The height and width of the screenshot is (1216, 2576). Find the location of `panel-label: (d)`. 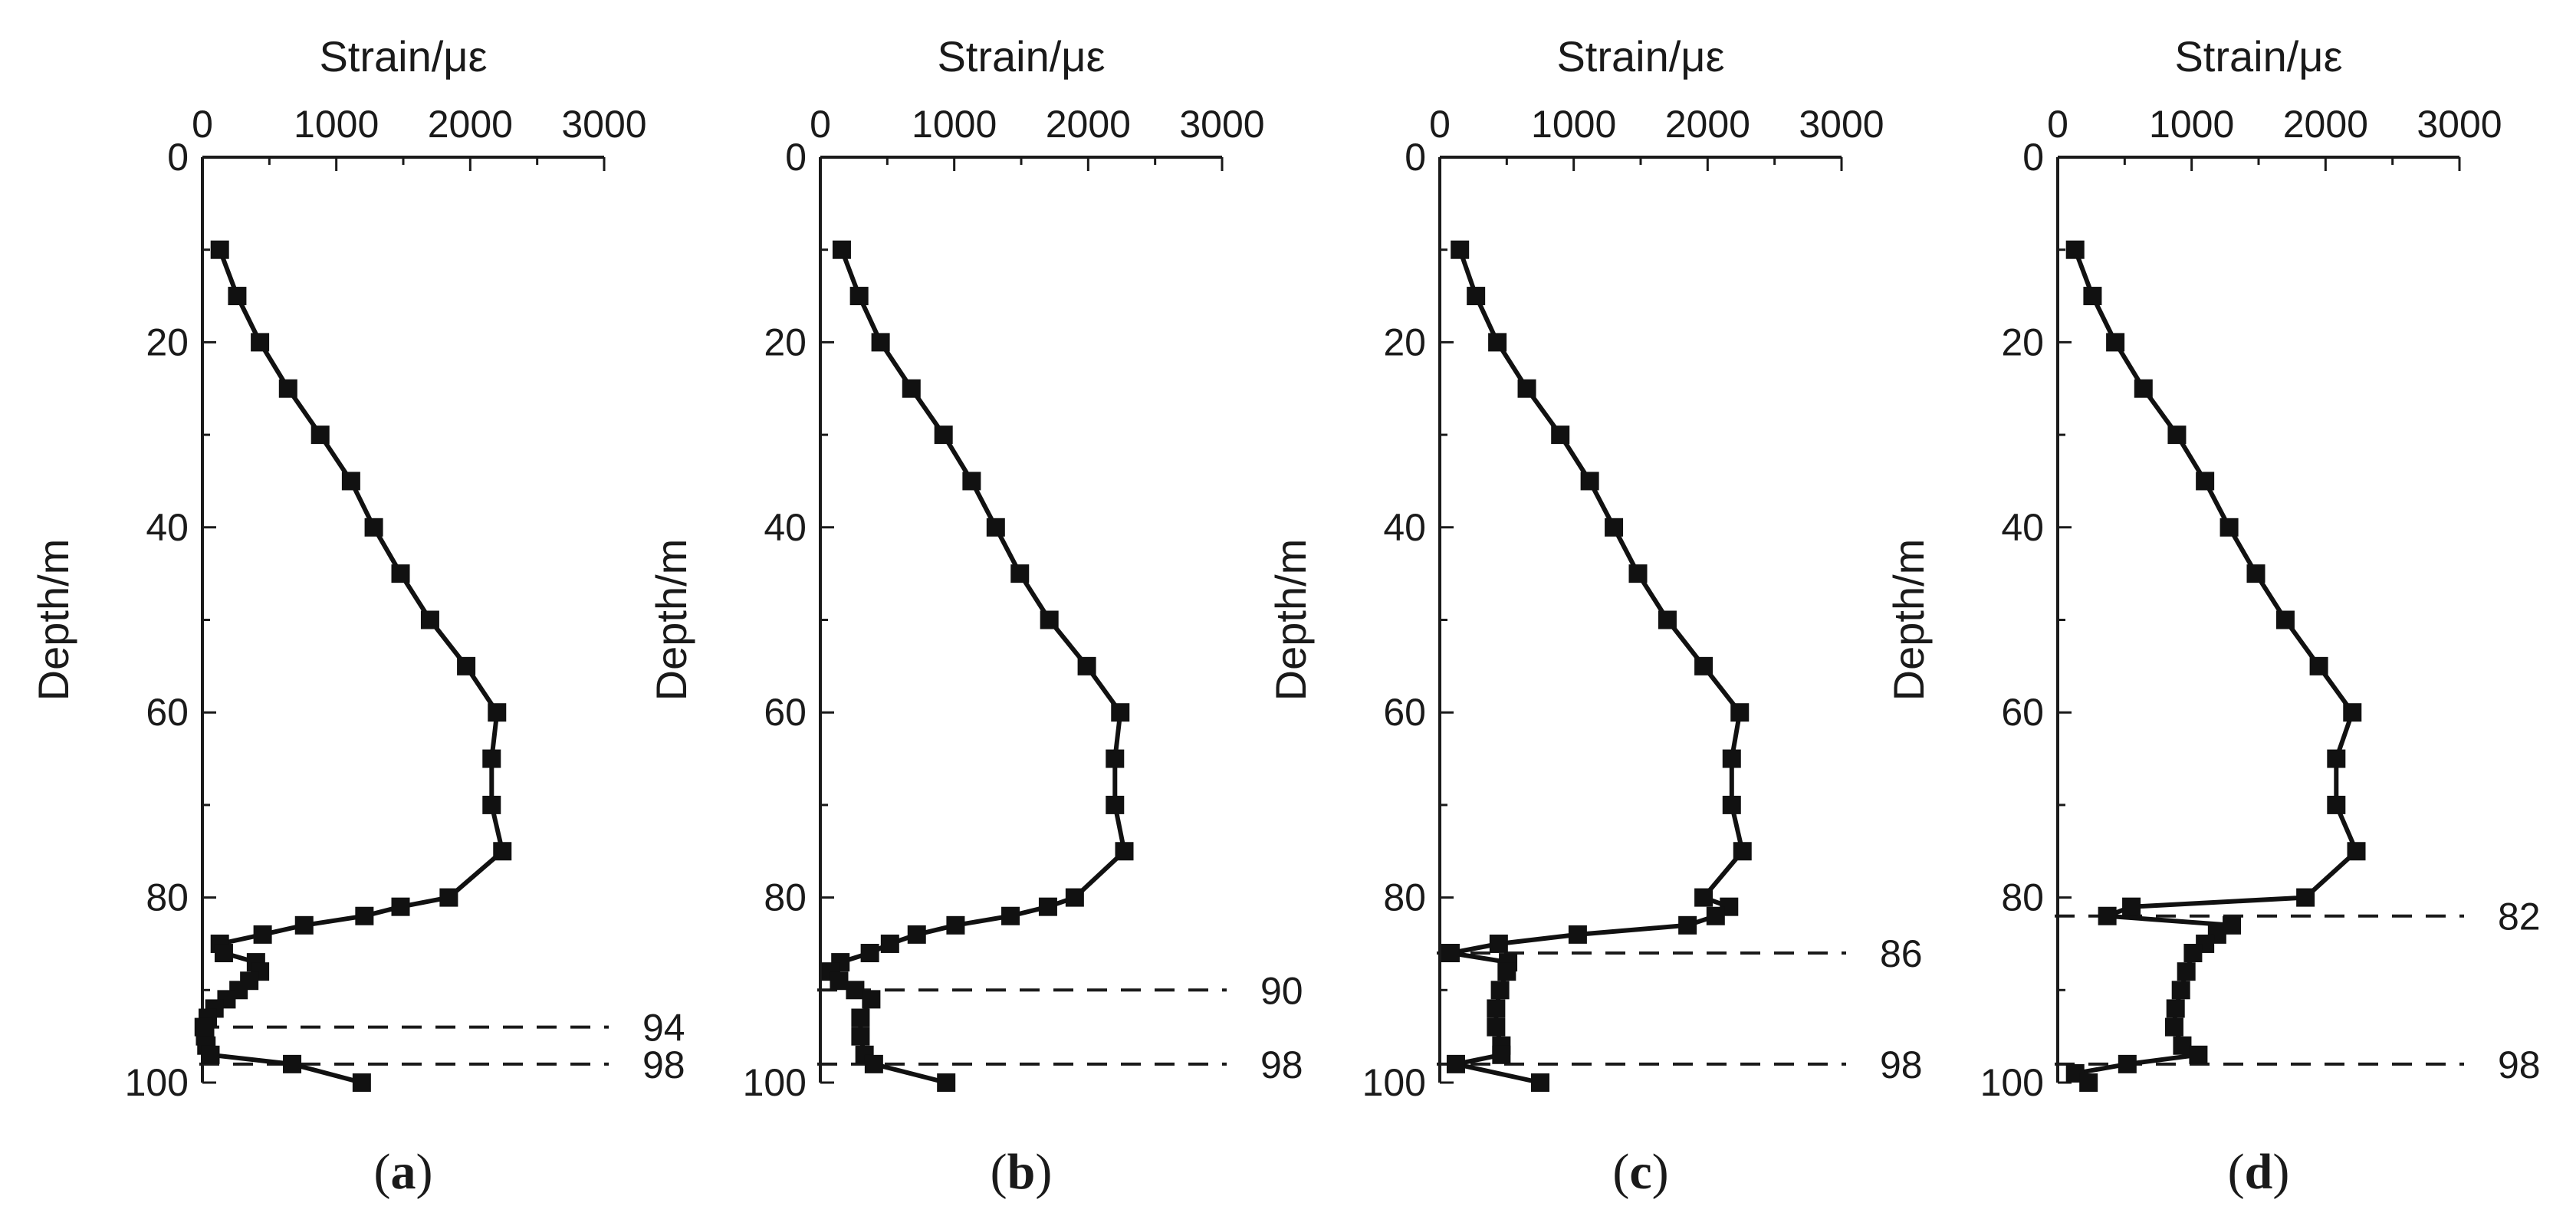

panel-label: (d) is located at coordinates (2259, 1172).